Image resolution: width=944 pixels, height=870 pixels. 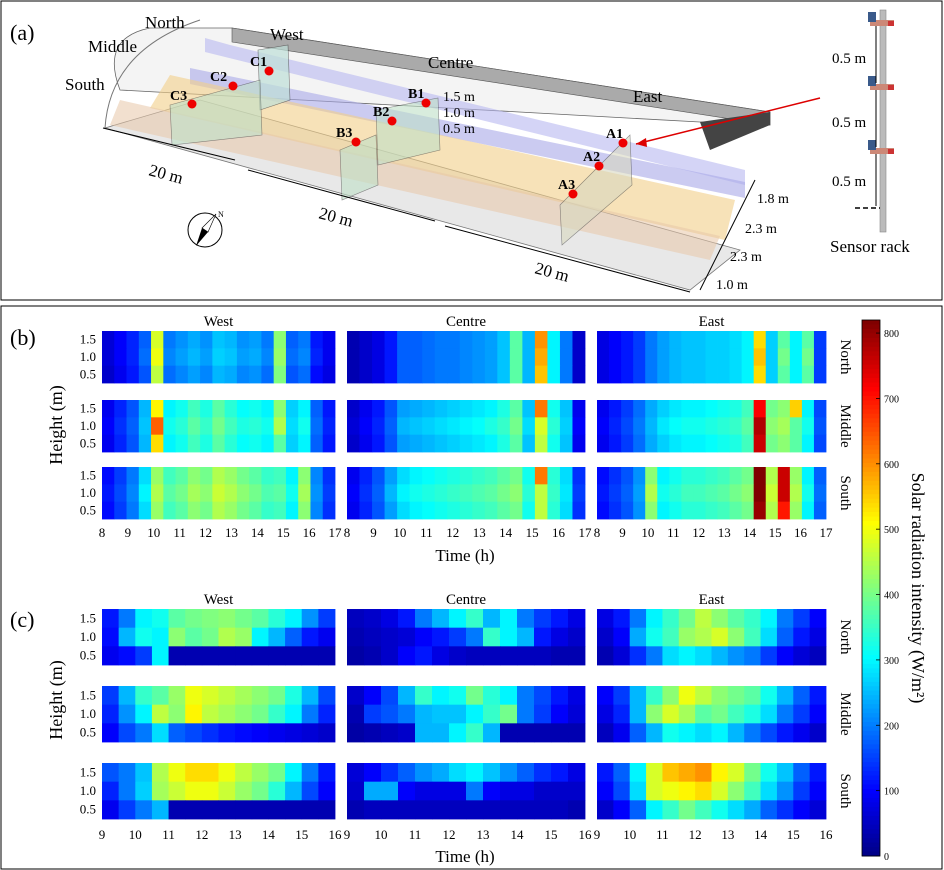 What do you see at coordinates (845, 637) in the screenshot?
I see `row-label: North` at bounding box center [845, 637].